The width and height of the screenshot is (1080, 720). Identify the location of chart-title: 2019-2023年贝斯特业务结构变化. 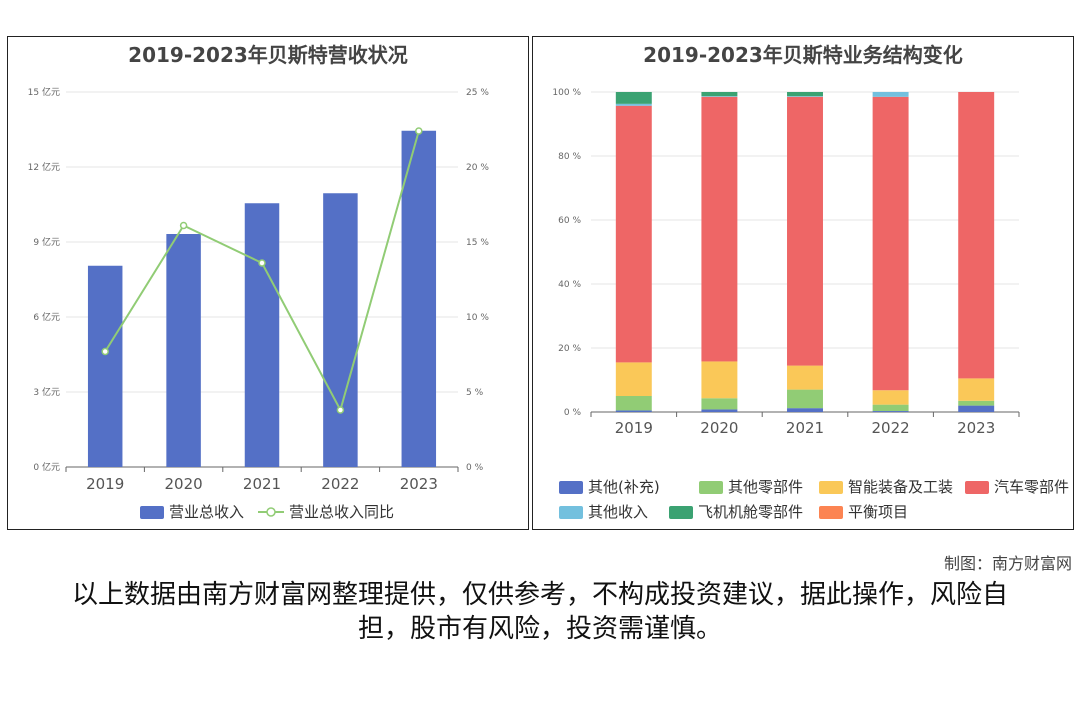
(803, 55).